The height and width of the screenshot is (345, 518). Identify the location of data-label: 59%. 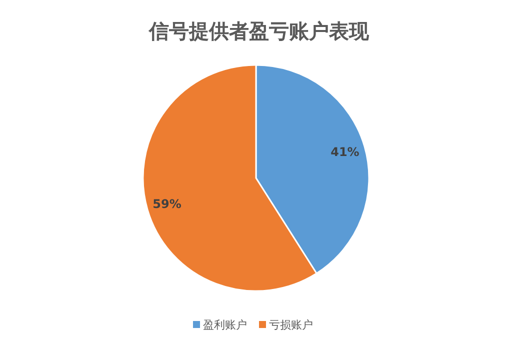
(167, 203).